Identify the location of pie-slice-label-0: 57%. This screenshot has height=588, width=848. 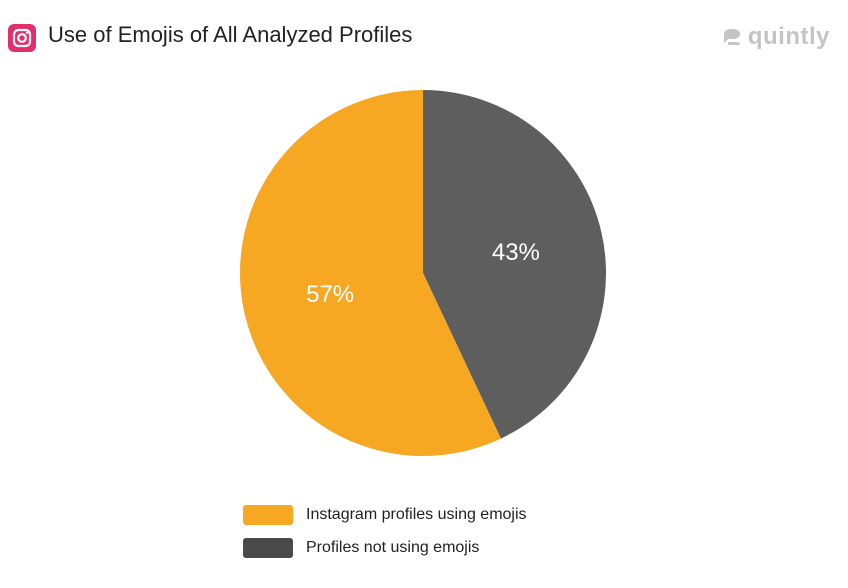
(330, 294).